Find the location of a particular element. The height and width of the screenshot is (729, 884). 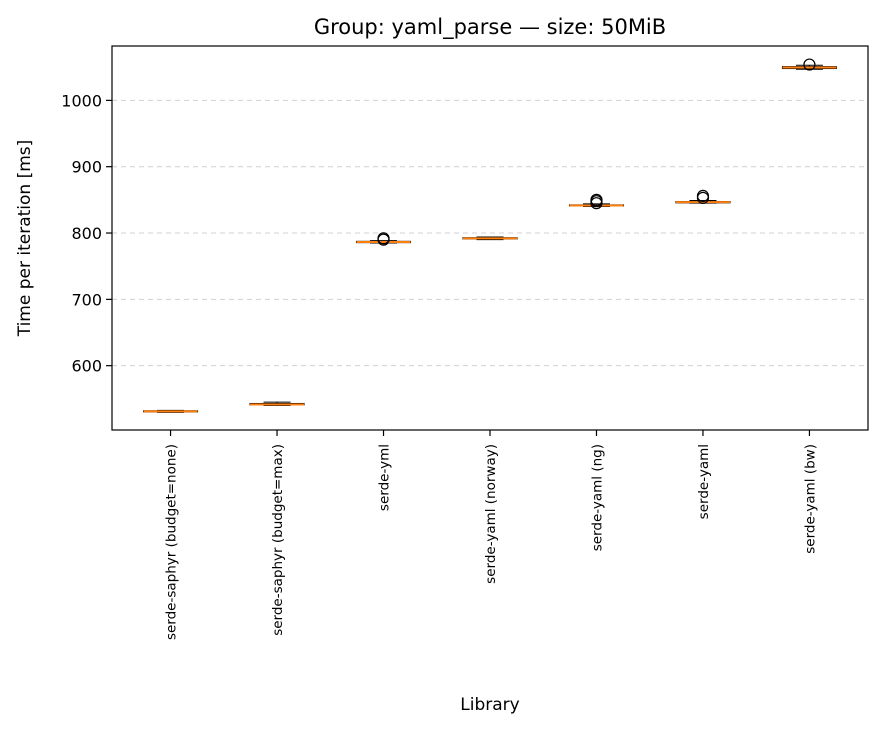

x-tick-label: serde-saphyr (budget=max) is located at coordinates (278, 540).